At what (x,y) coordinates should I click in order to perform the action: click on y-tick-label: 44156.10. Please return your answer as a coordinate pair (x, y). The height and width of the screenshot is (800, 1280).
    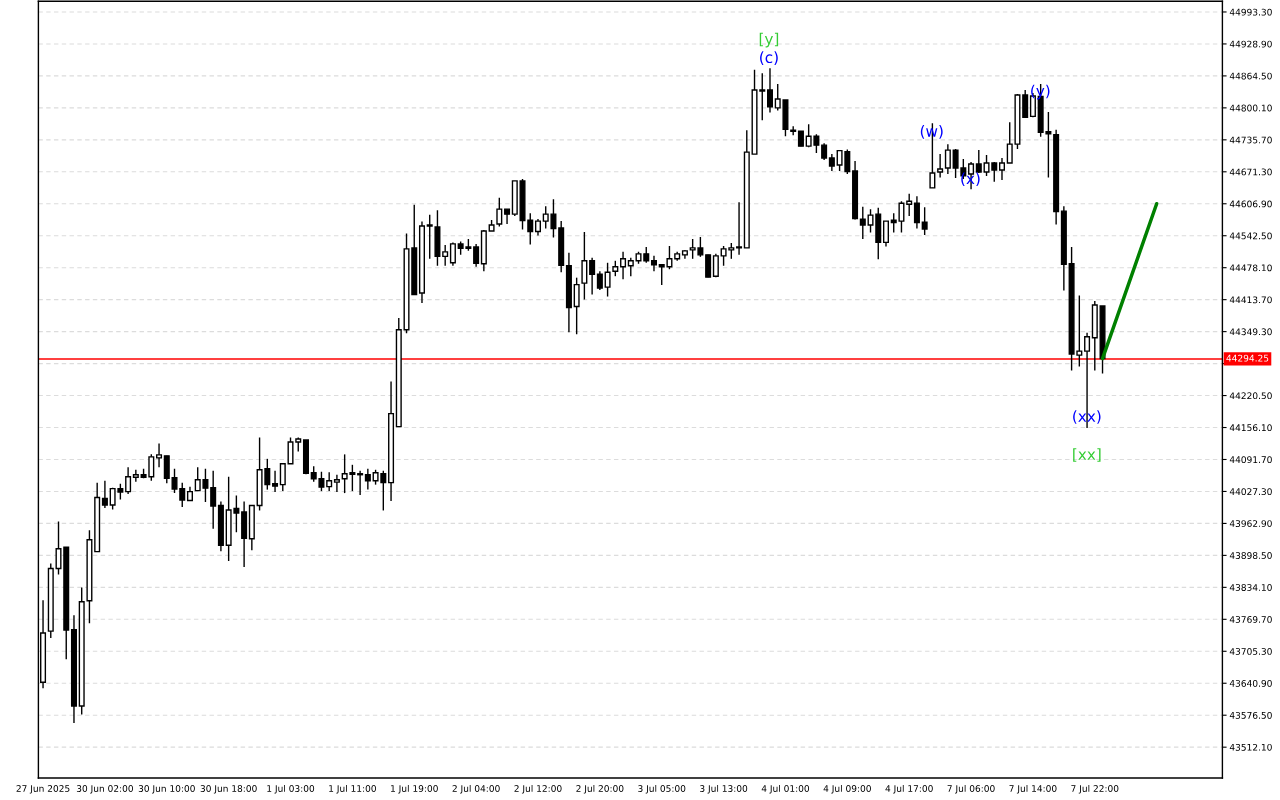
    Looking at the image, I should click on (1250, 428).